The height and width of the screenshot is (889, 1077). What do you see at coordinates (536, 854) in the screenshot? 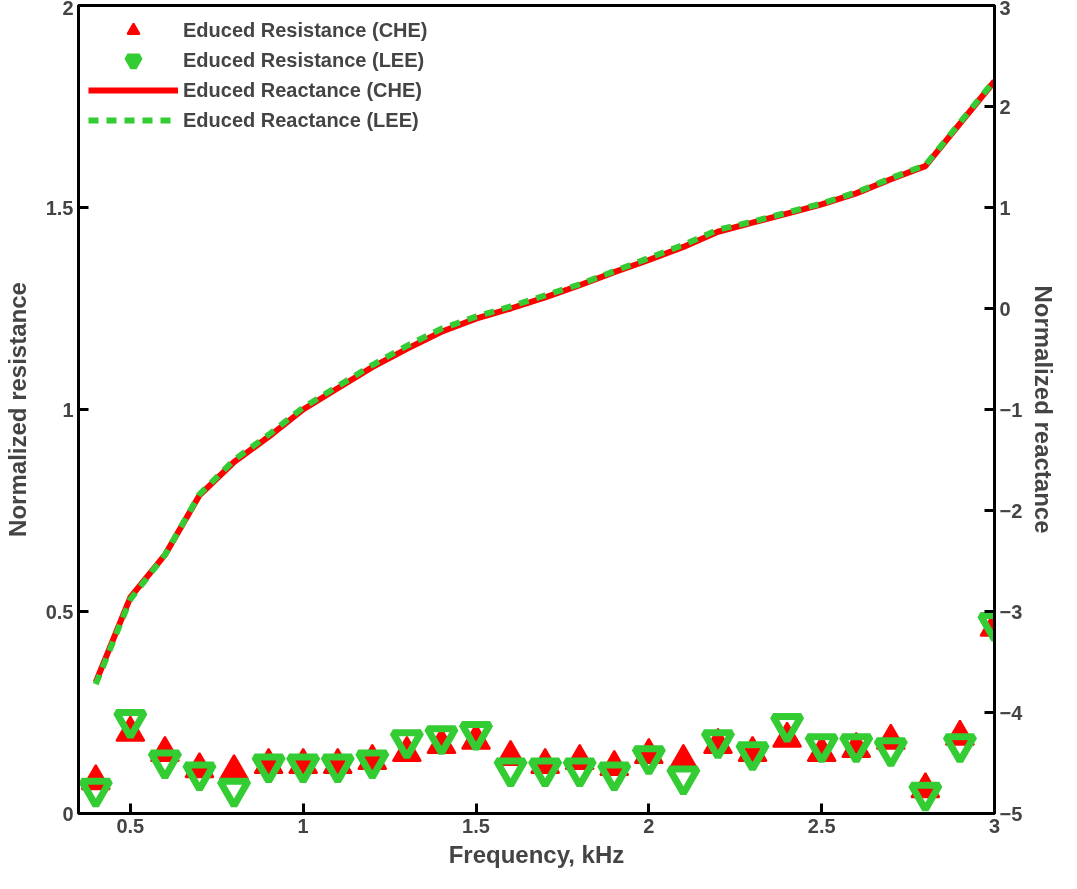
I see `x-axis-title: Frequency, kHz` at bounding box center [536, 854].